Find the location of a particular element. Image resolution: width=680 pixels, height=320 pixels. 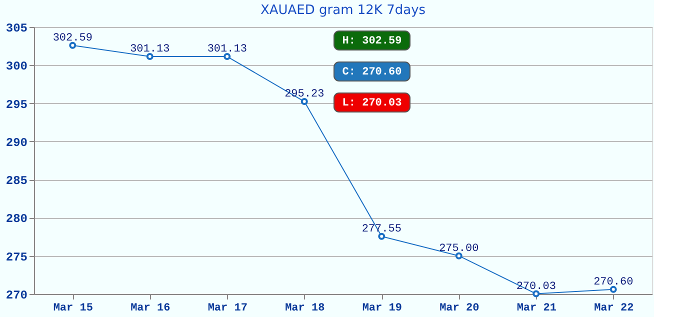

x-tick-label: Mar 19 is located at coordinates (382, 308).